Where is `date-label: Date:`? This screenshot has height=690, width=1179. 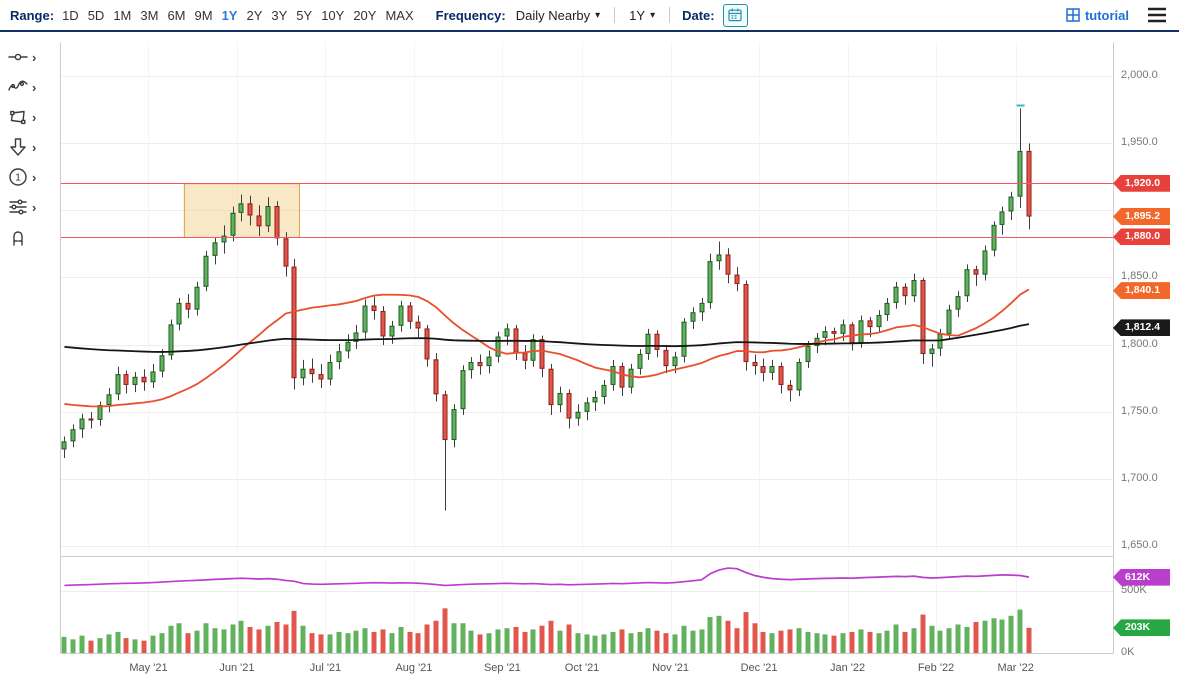 date-label: Date: is located at coordinates (698, 15).